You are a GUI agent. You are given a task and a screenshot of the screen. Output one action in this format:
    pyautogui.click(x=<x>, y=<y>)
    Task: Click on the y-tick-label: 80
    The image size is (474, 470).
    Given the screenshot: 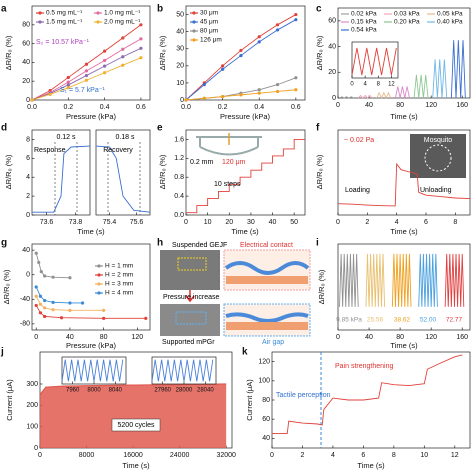 What is the action you would take?
    pyautogui.click(x=266, y=400)
    